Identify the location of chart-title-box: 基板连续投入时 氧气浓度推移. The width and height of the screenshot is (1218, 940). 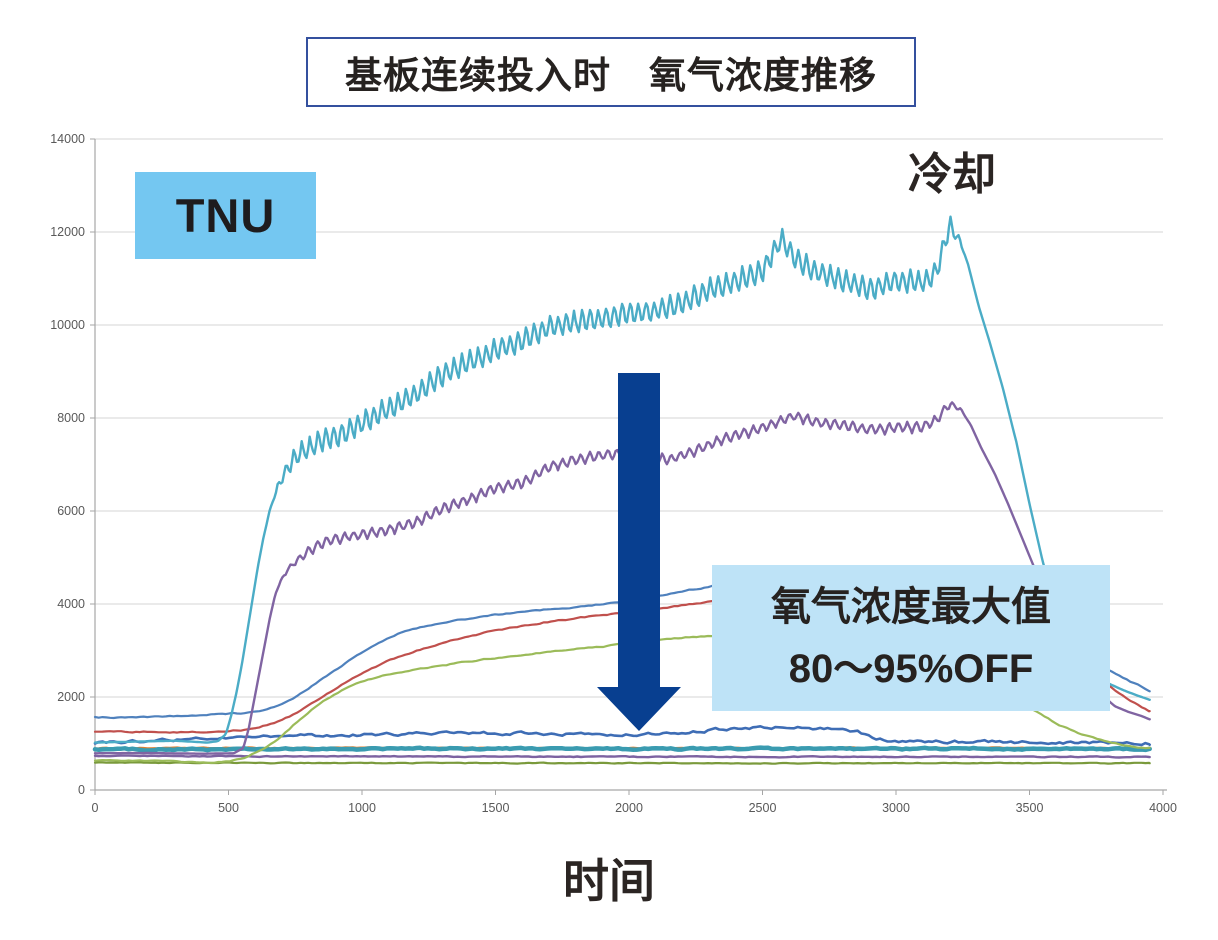
(611, 72).